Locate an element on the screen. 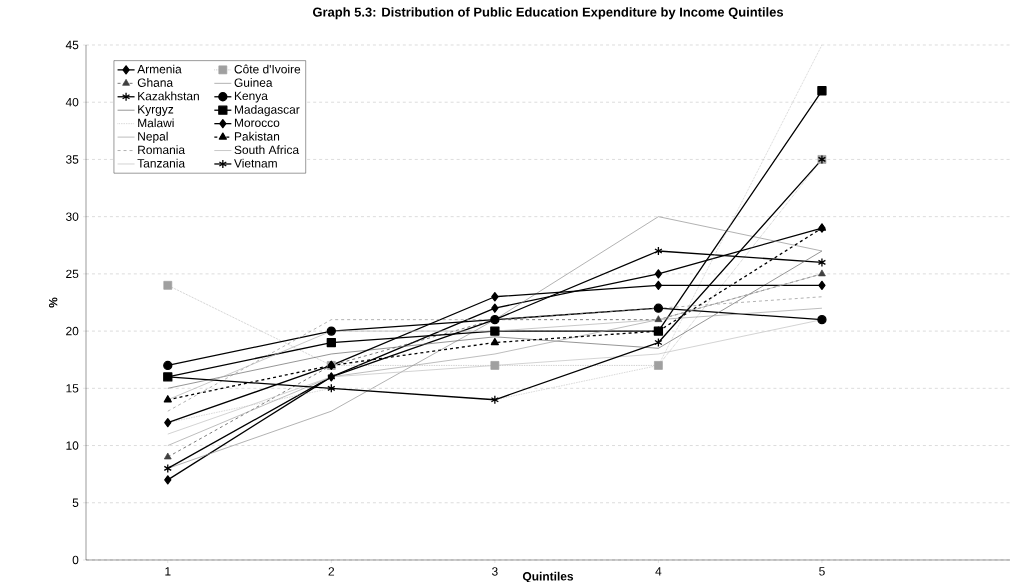  y-tick-label: 10 is located at coordinates (72, 445).